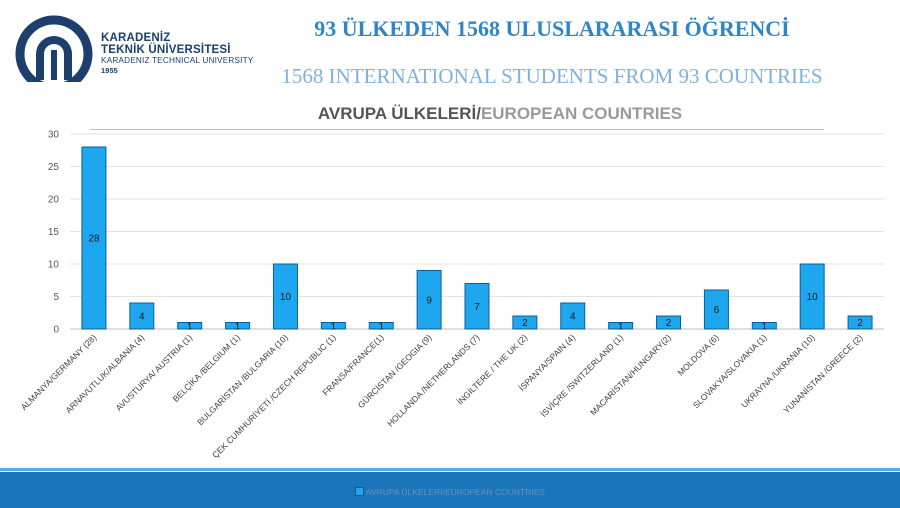  I want to click on x-tick-label: BULGARİSTAN /BULGARIA (10), so click(242, 379).